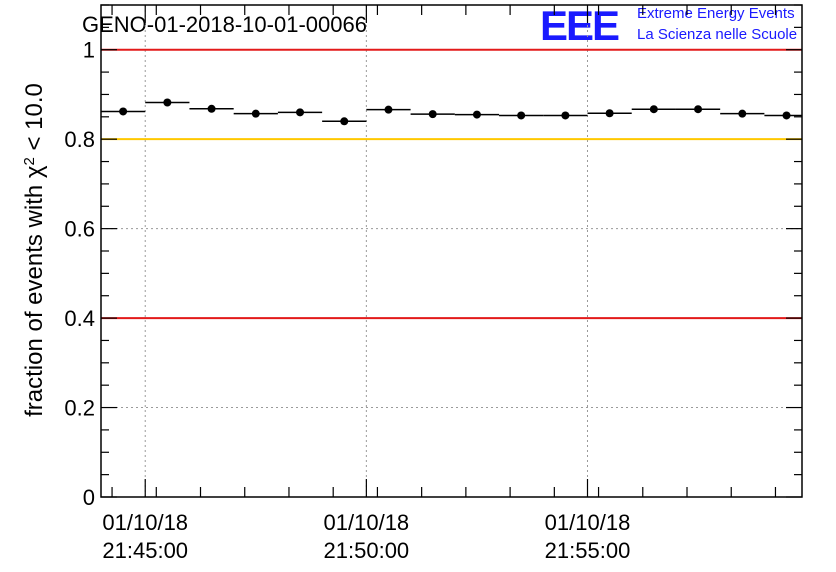 The image size is (836, 572). Describe the element at coordinates (79, 139) in the screenshot. I see `y-tick-label: 0.8` at that location.